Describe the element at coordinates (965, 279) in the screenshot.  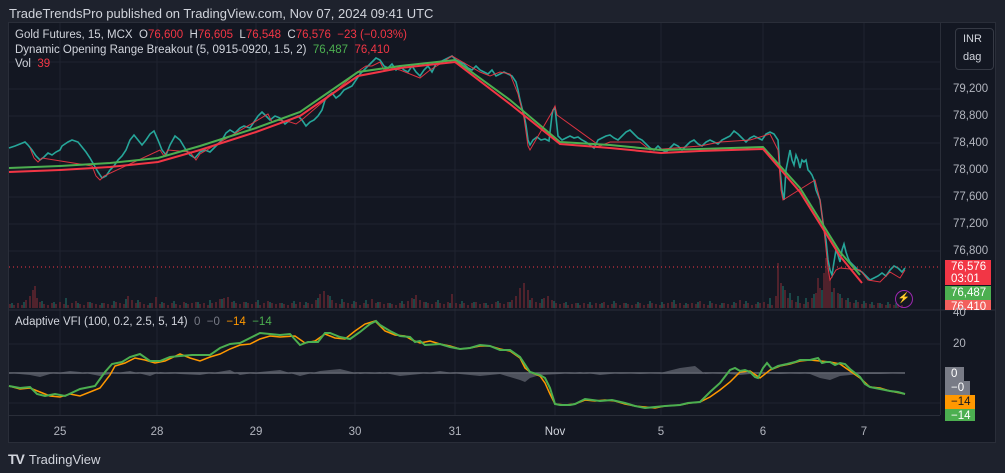
I see `bar-countdown: 03:01` at that location.